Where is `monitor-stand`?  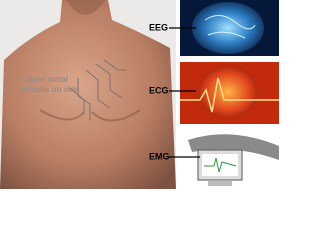
monitor-stand is located at coordinates (220, 183).